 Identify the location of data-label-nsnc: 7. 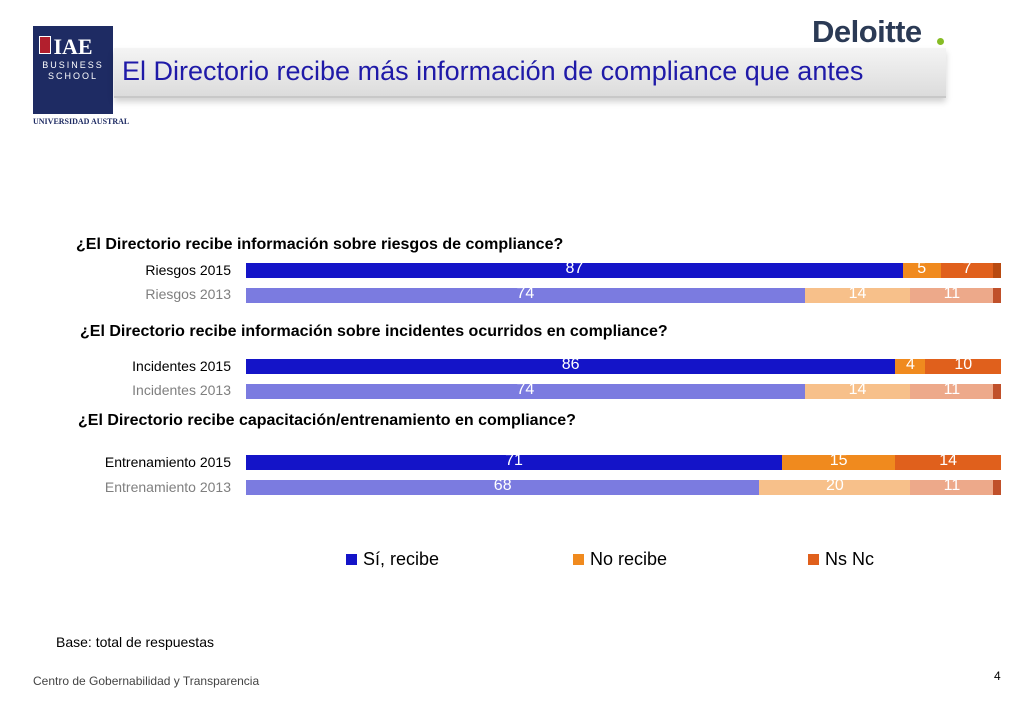
(967, 268).